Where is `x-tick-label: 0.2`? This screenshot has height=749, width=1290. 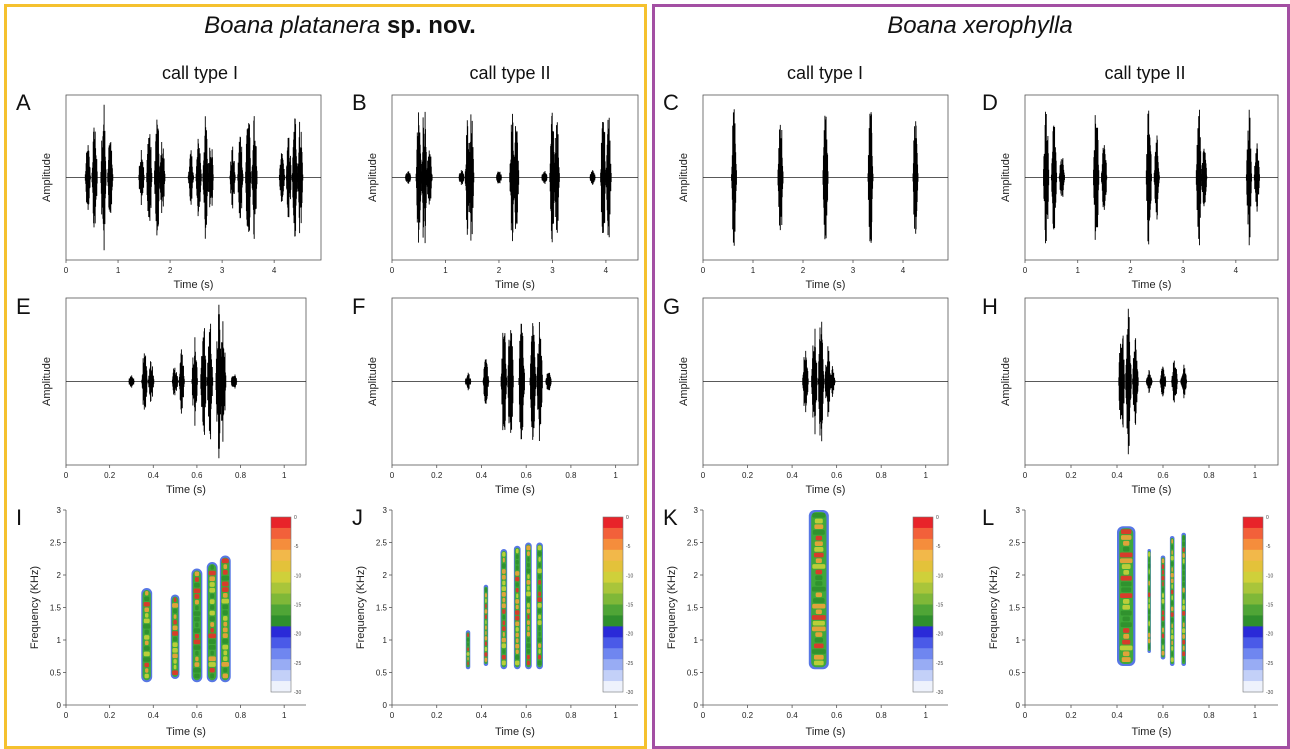 x-tick-label: 0.2 is located at coordinates (437, 715).